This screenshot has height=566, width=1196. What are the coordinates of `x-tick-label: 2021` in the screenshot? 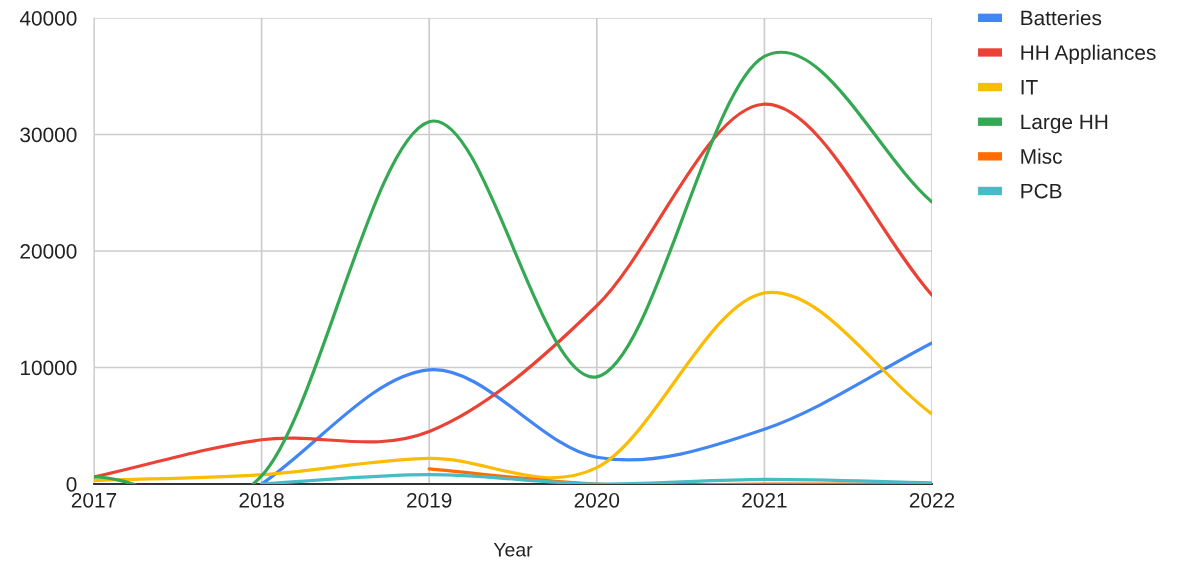 It's located at (764, 500).